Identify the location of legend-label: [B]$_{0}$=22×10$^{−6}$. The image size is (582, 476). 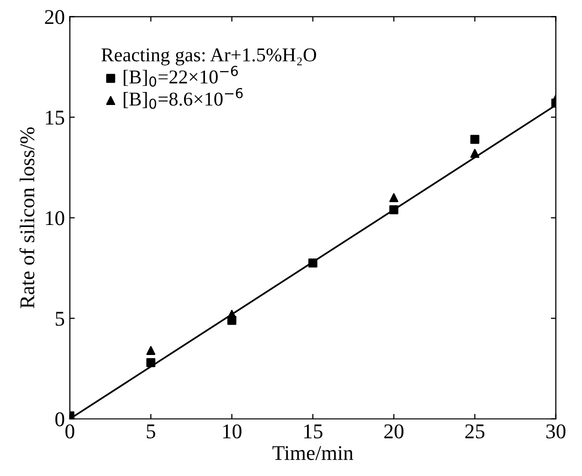
(181, 76).